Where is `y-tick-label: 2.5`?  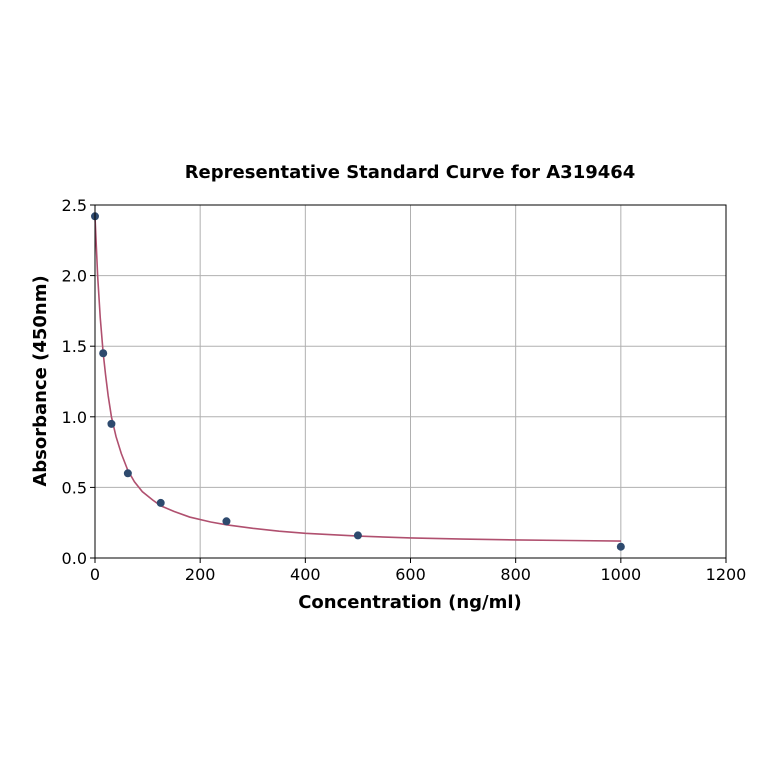
y-tick-label: 2.5 is located at coordinates (74, 205).